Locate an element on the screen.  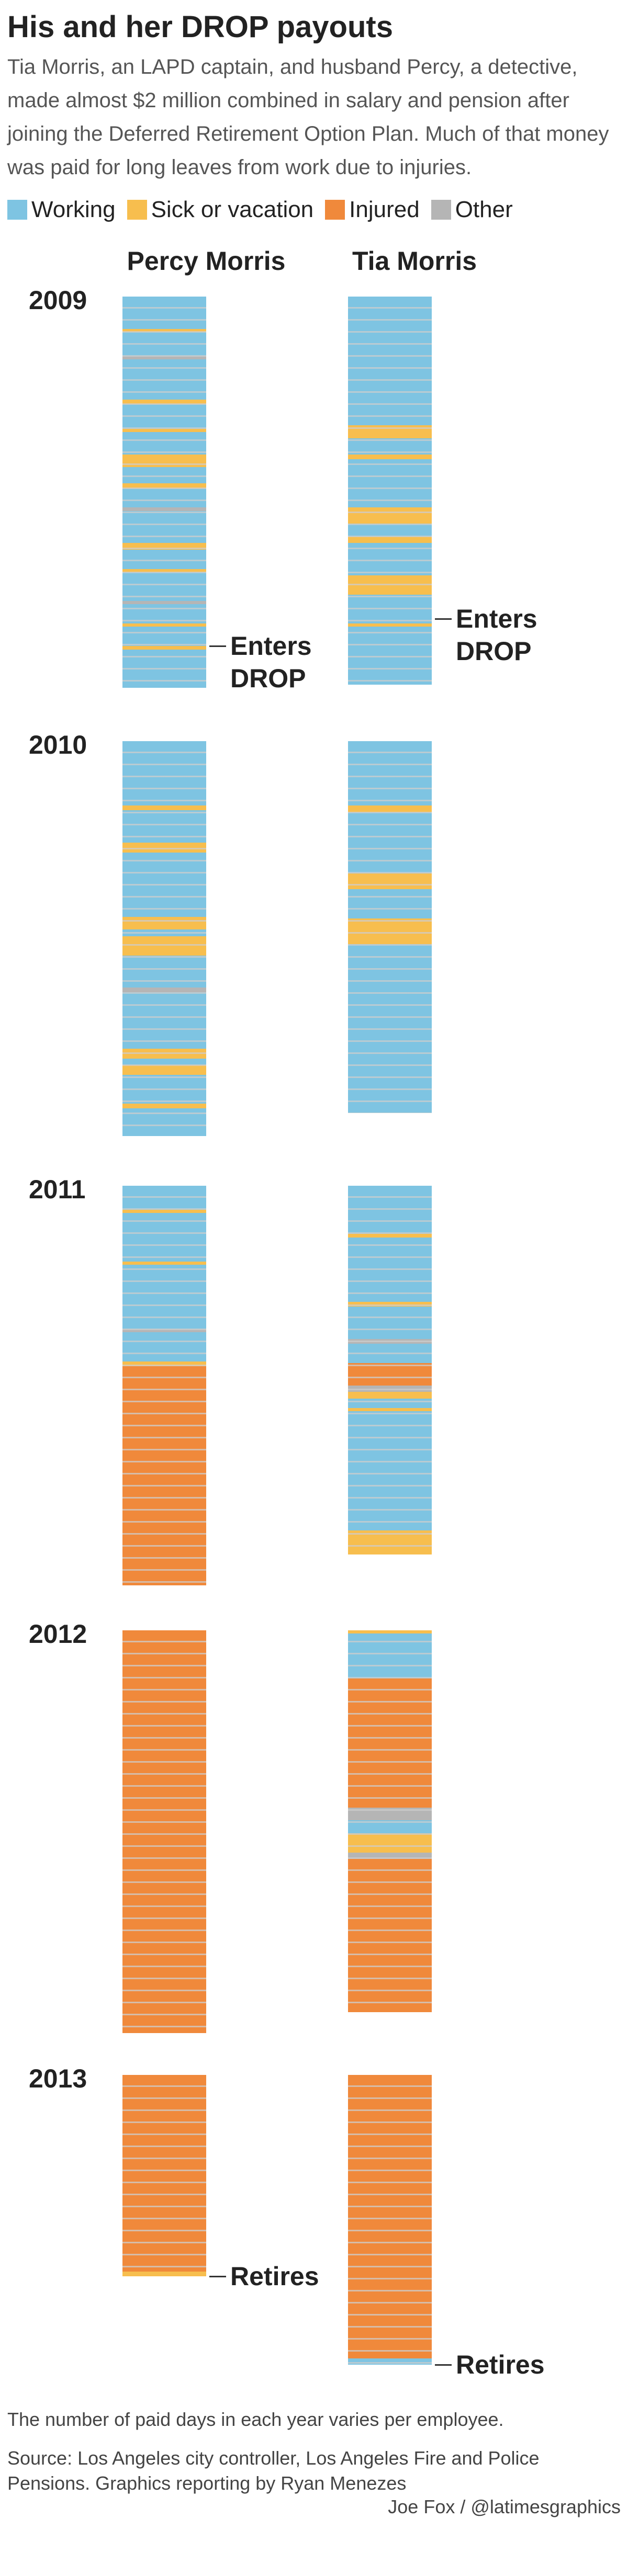
legend-item: Sick or vacation is located at coordinates (220, 210).